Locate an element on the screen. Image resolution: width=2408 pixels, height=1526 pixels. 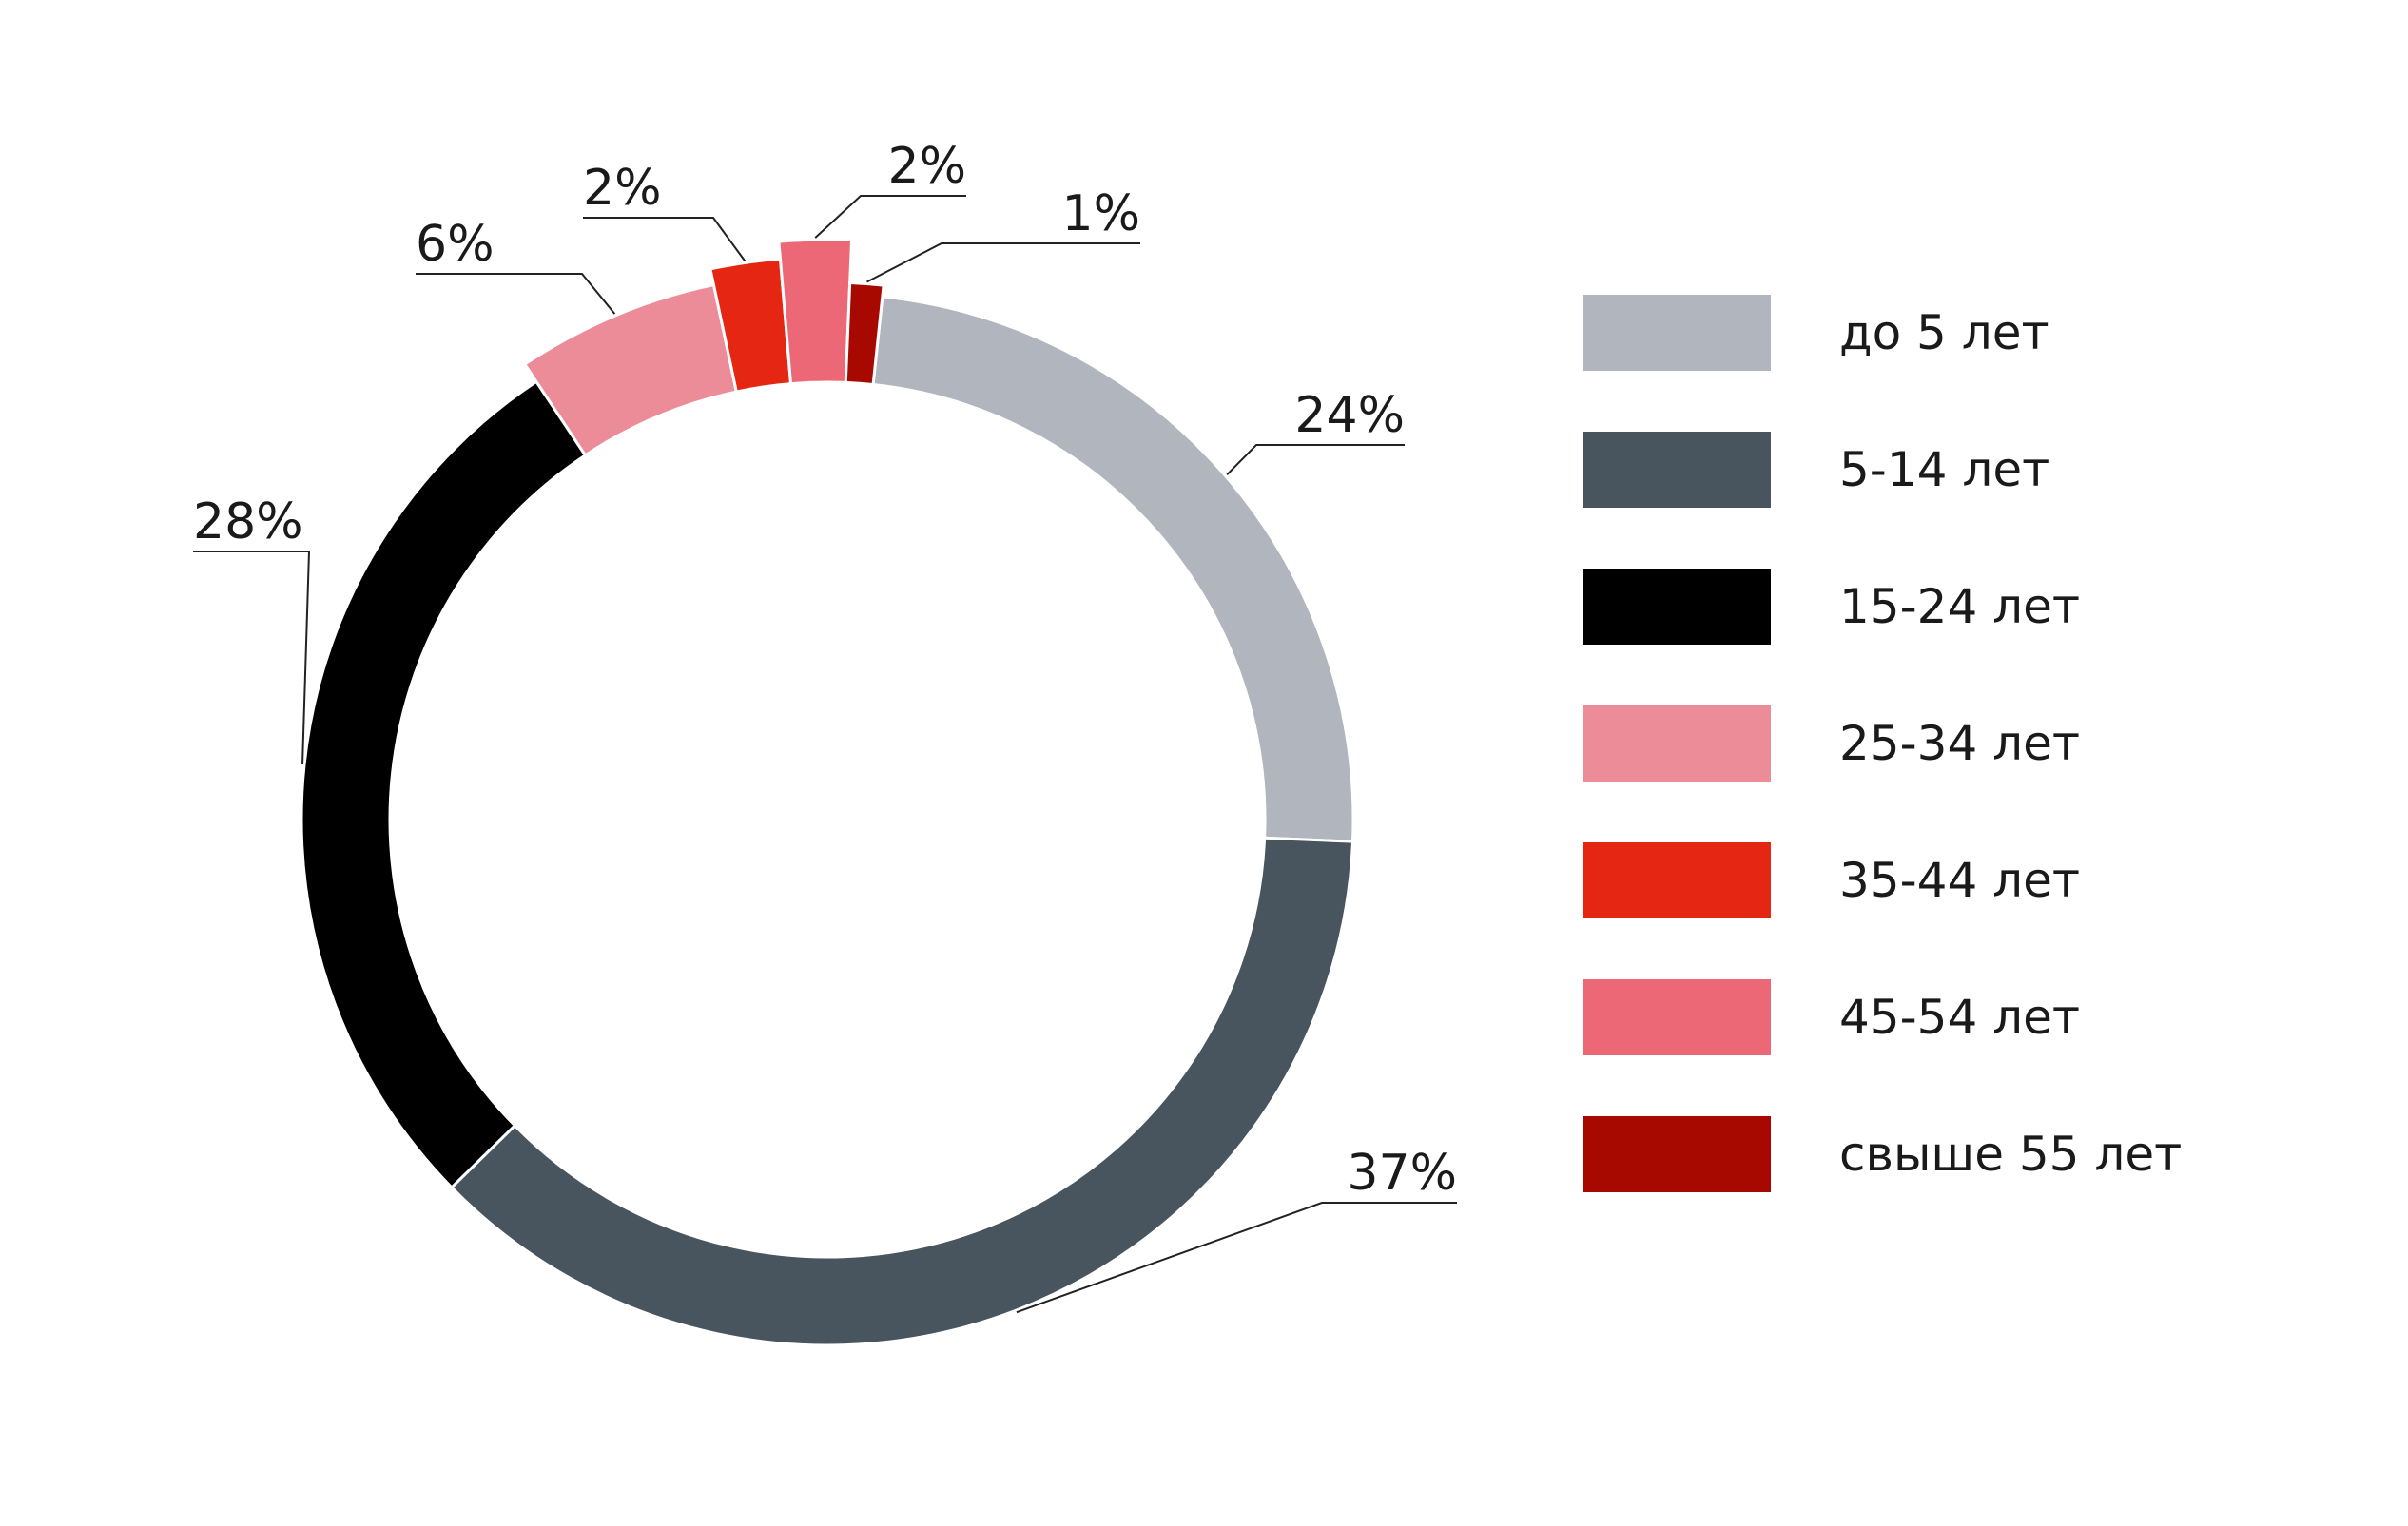
legend-item: 35-44 лет is located at coordinates (1945, 880).